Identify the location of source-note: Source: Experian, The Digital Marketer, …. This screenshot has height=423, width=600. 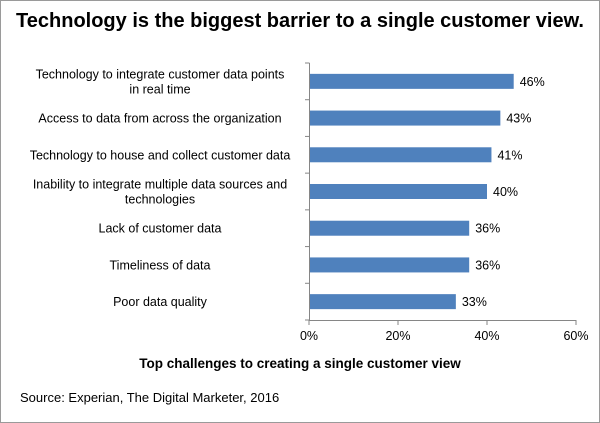
(150, 397).